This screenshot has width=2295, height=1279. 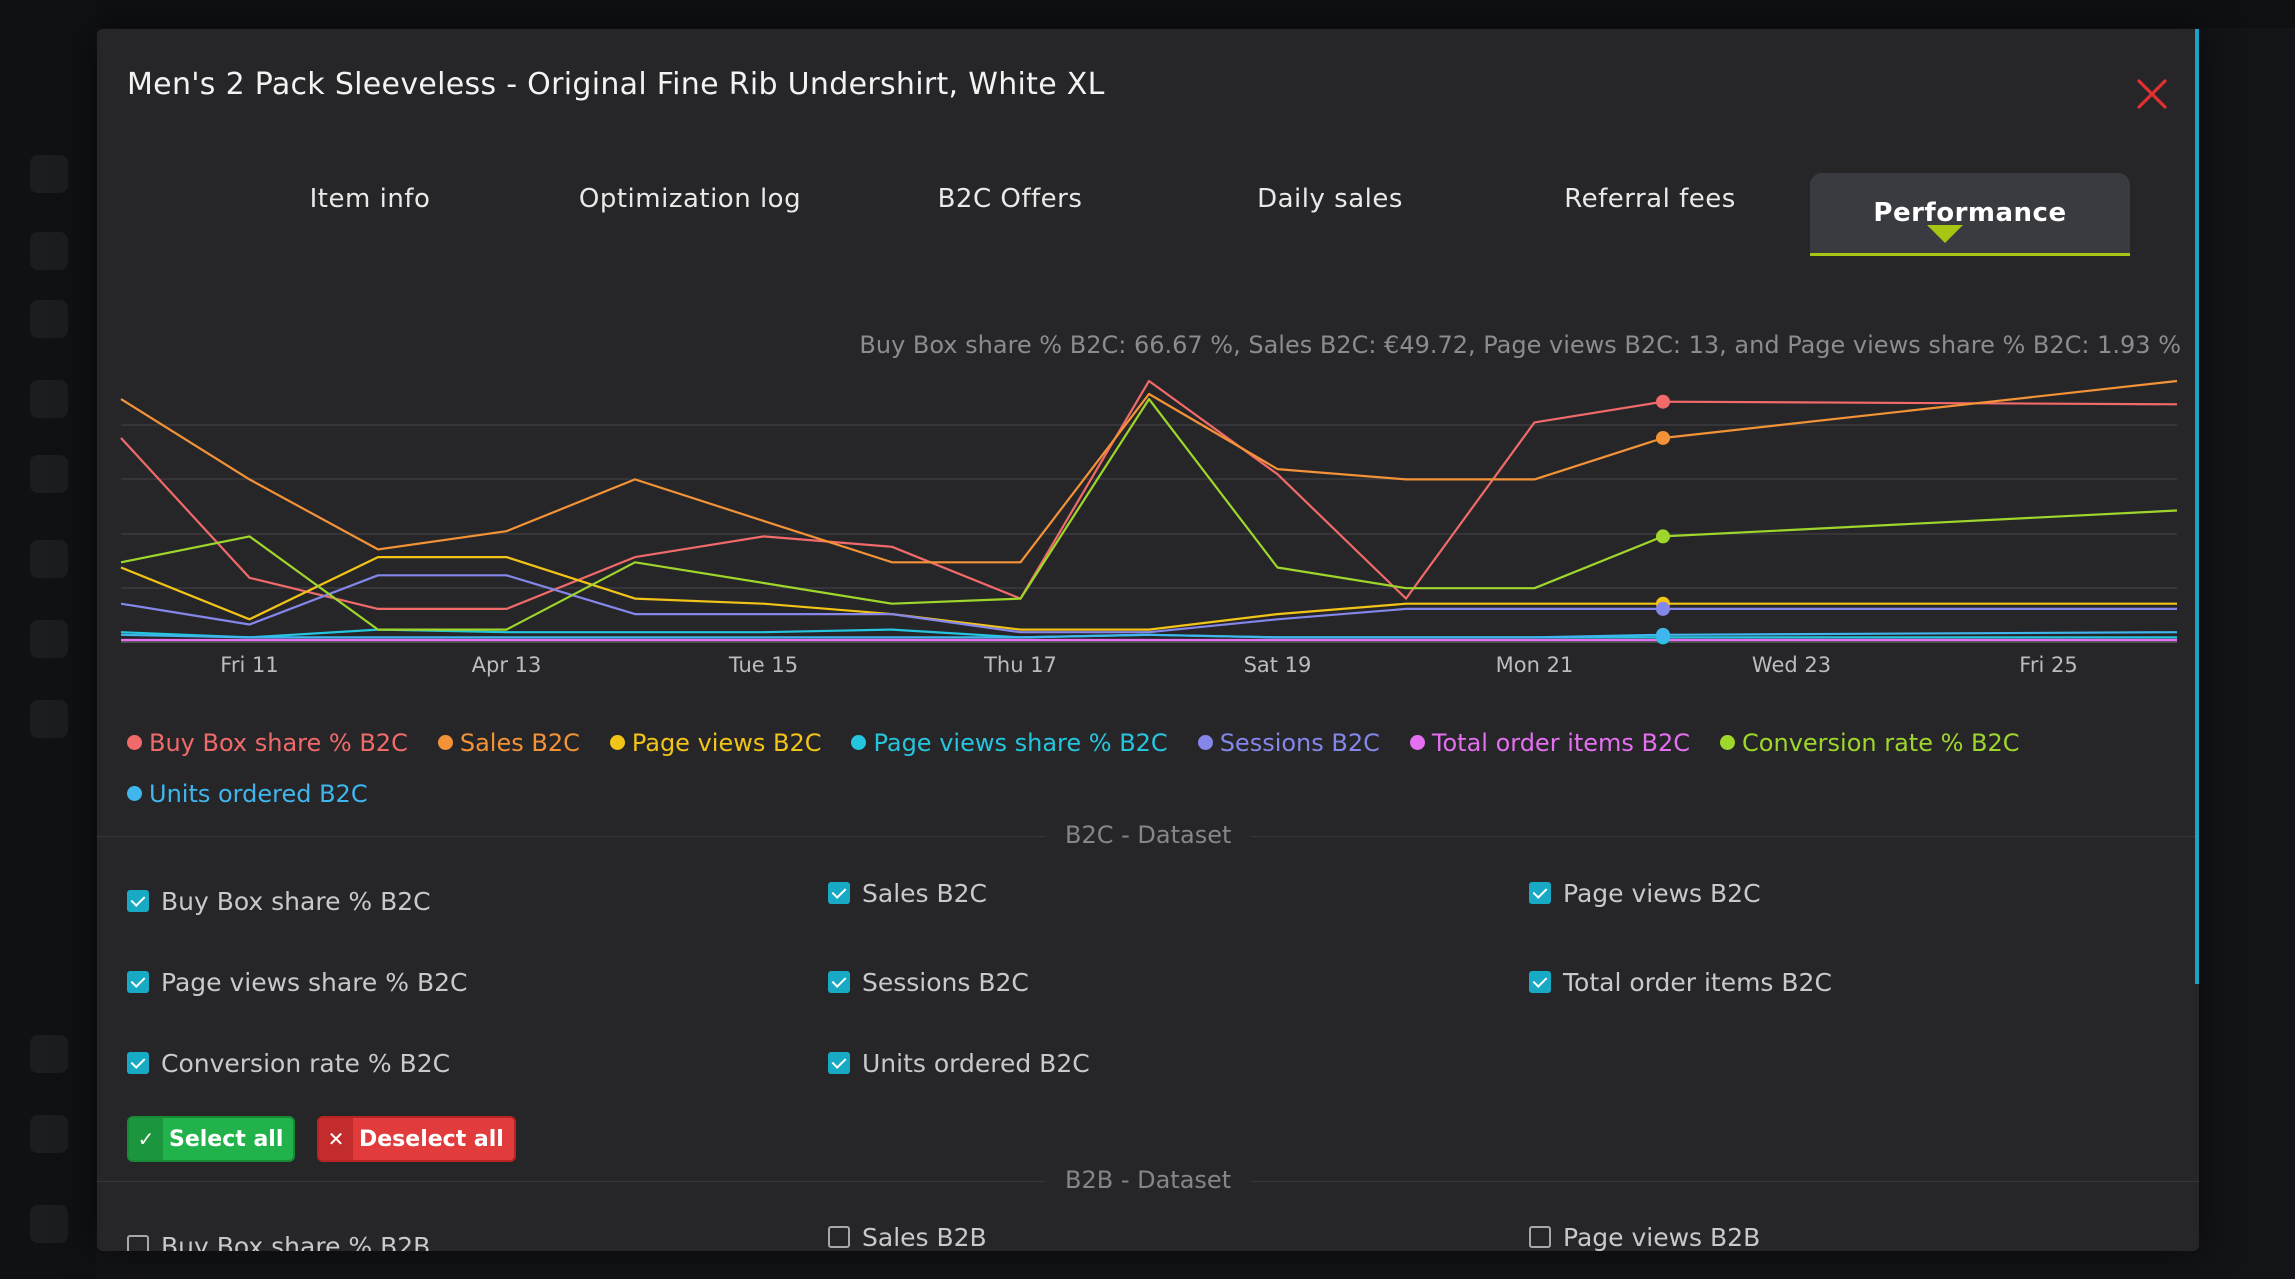 What do you see at coordinates (314, 982) in the screenshot?
I see `checkbox-label: Page views share % B2C` at bounding box center [314, 982].